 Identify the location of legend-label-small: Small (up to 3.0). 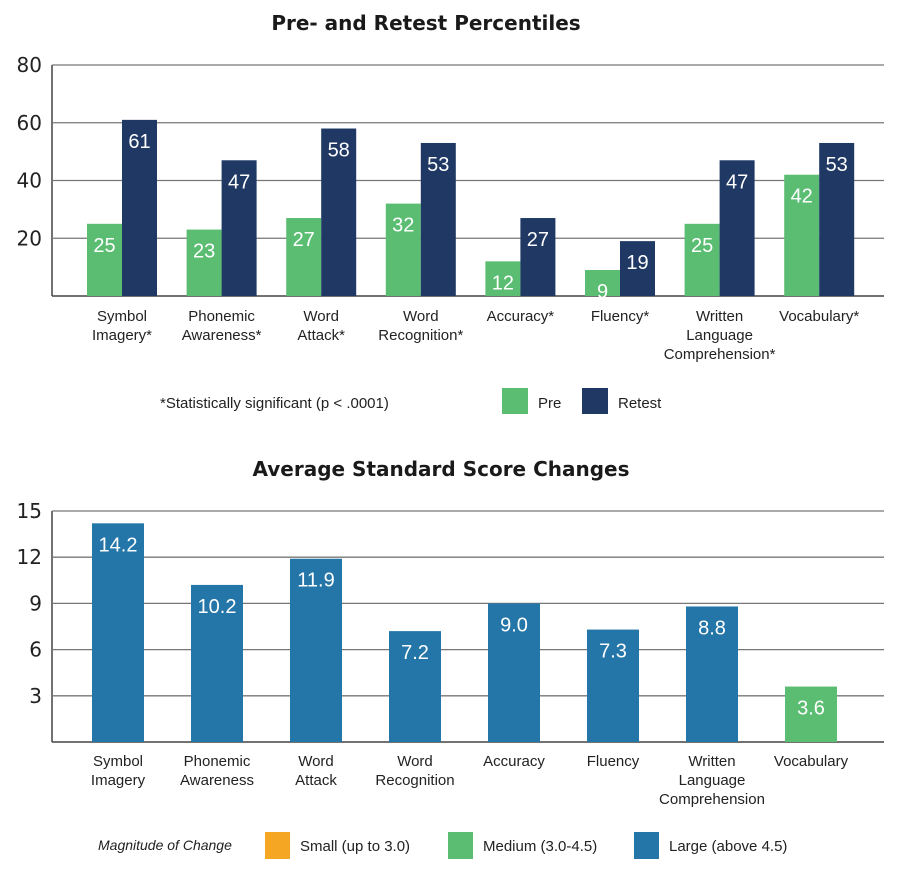
(355, 846).